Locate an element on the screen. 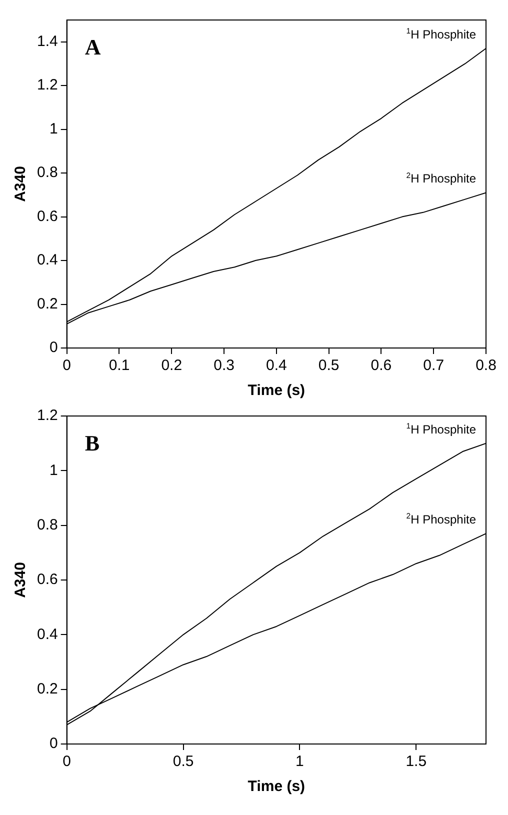 This screenshot has width=508, height=815. x-tick-label: 1 is located at coordinates (300, 761).